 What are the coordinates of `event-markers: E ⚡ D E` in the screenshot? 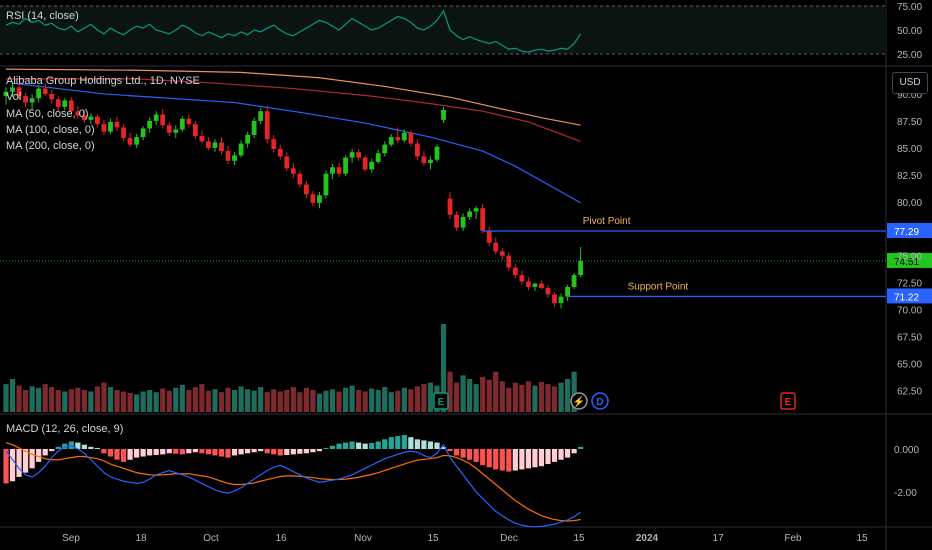 It's located at (614, 401).